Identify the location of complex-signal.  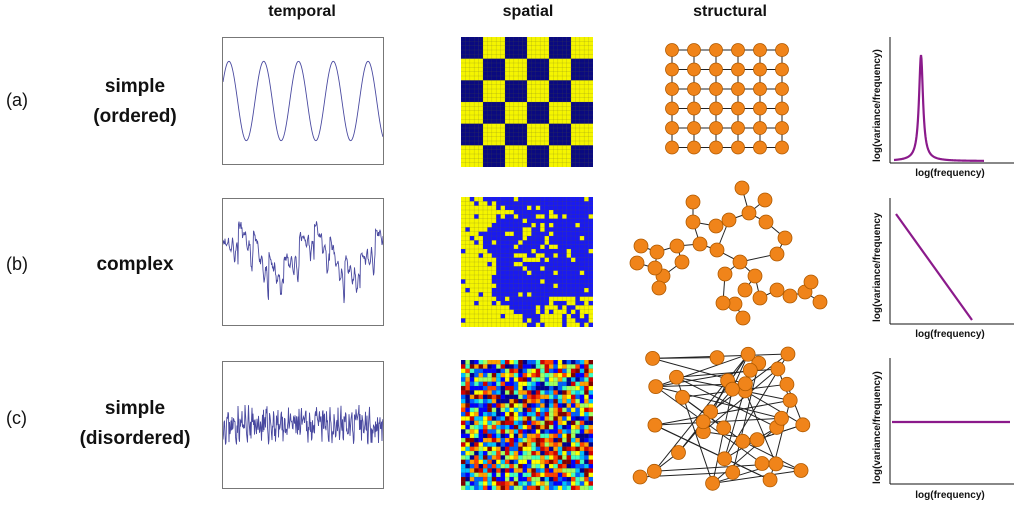
(303, 262).